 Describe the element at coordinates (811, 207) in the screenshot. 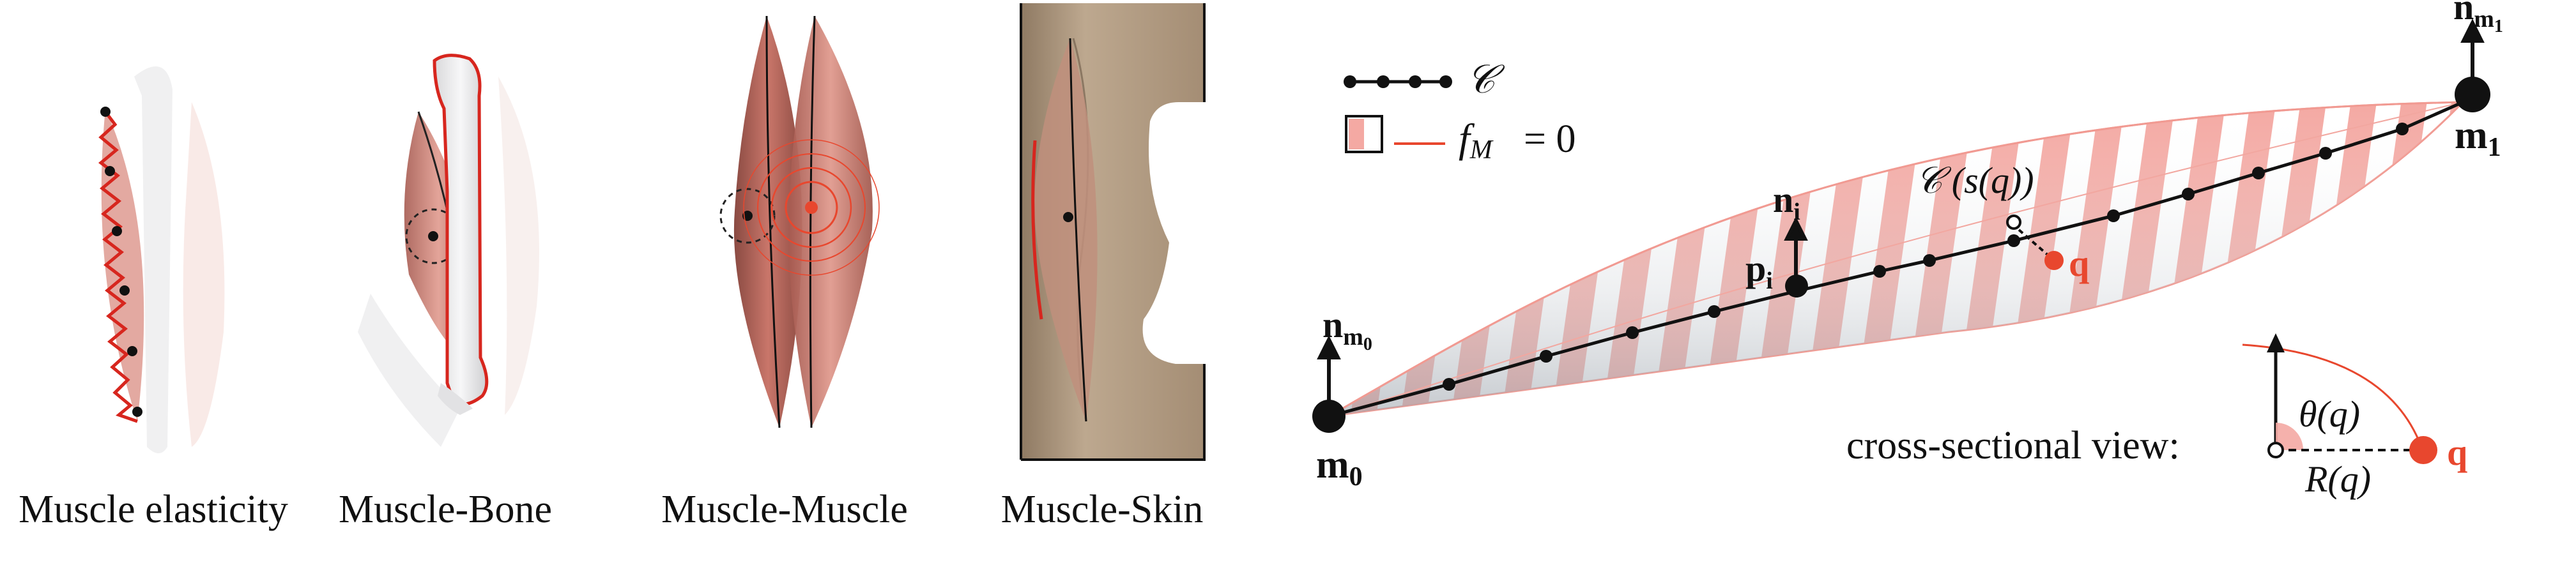

I see `right-cross-section-rings` at that location.